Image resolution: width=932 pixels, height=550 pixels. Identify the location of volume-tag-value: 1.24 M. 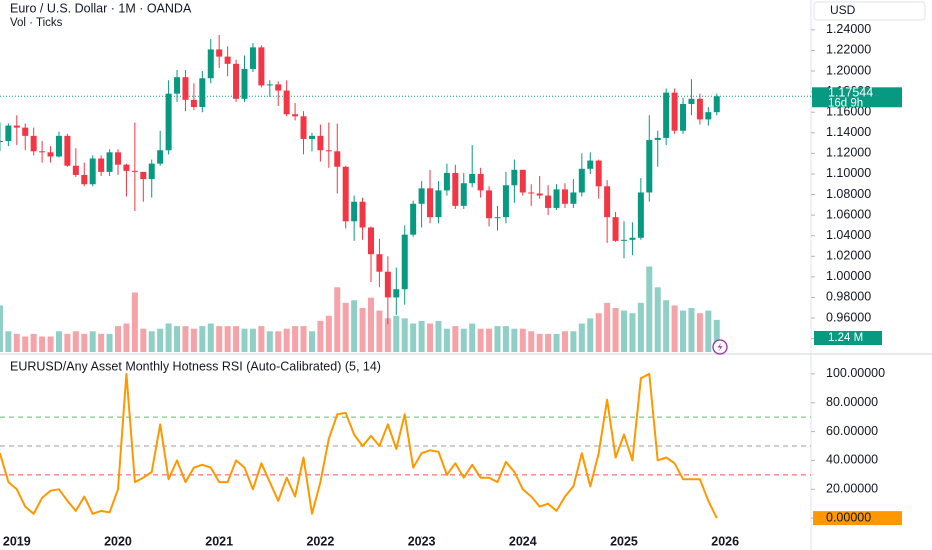
(845, 338).